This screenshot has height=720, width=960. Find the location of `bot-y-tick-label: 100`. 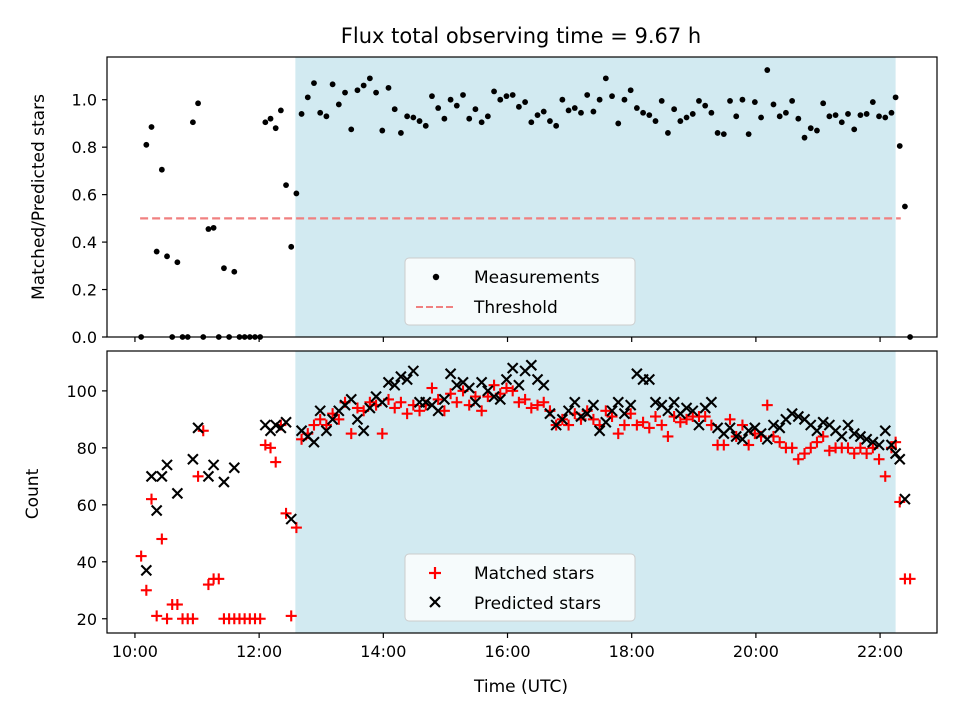

bot-y-tick-label: 100 is located at coordinates (81, 391).